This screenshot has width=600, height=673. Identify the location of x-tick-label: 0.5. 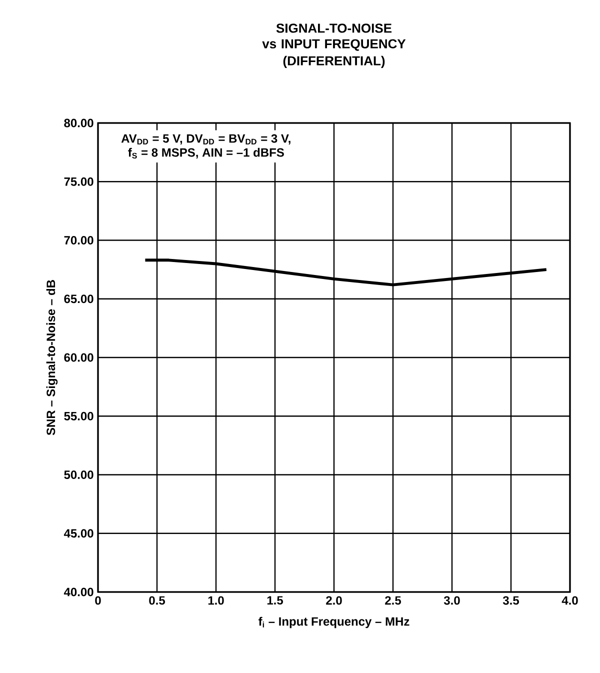
(157, 600).